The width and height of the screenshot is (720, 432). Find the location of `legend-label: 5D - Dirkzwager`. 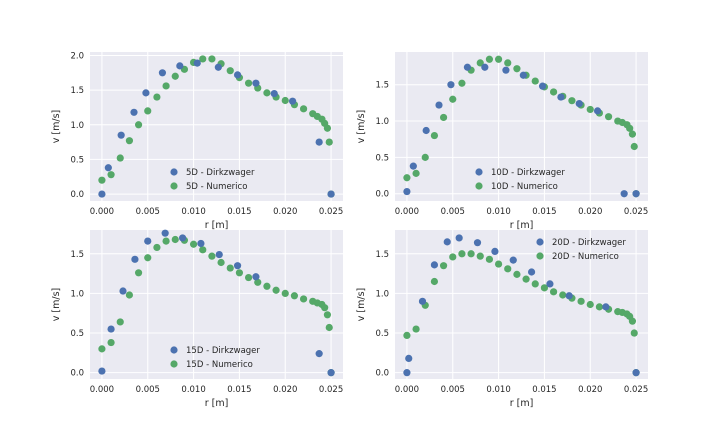

legend-label: 5D - Dirkzwager is located at coordinates (220, 173).